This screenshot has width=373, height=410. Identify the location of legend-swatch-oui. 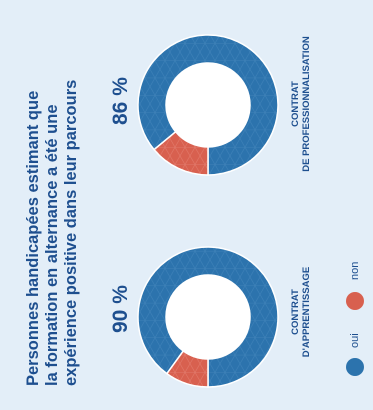
(355, 367).